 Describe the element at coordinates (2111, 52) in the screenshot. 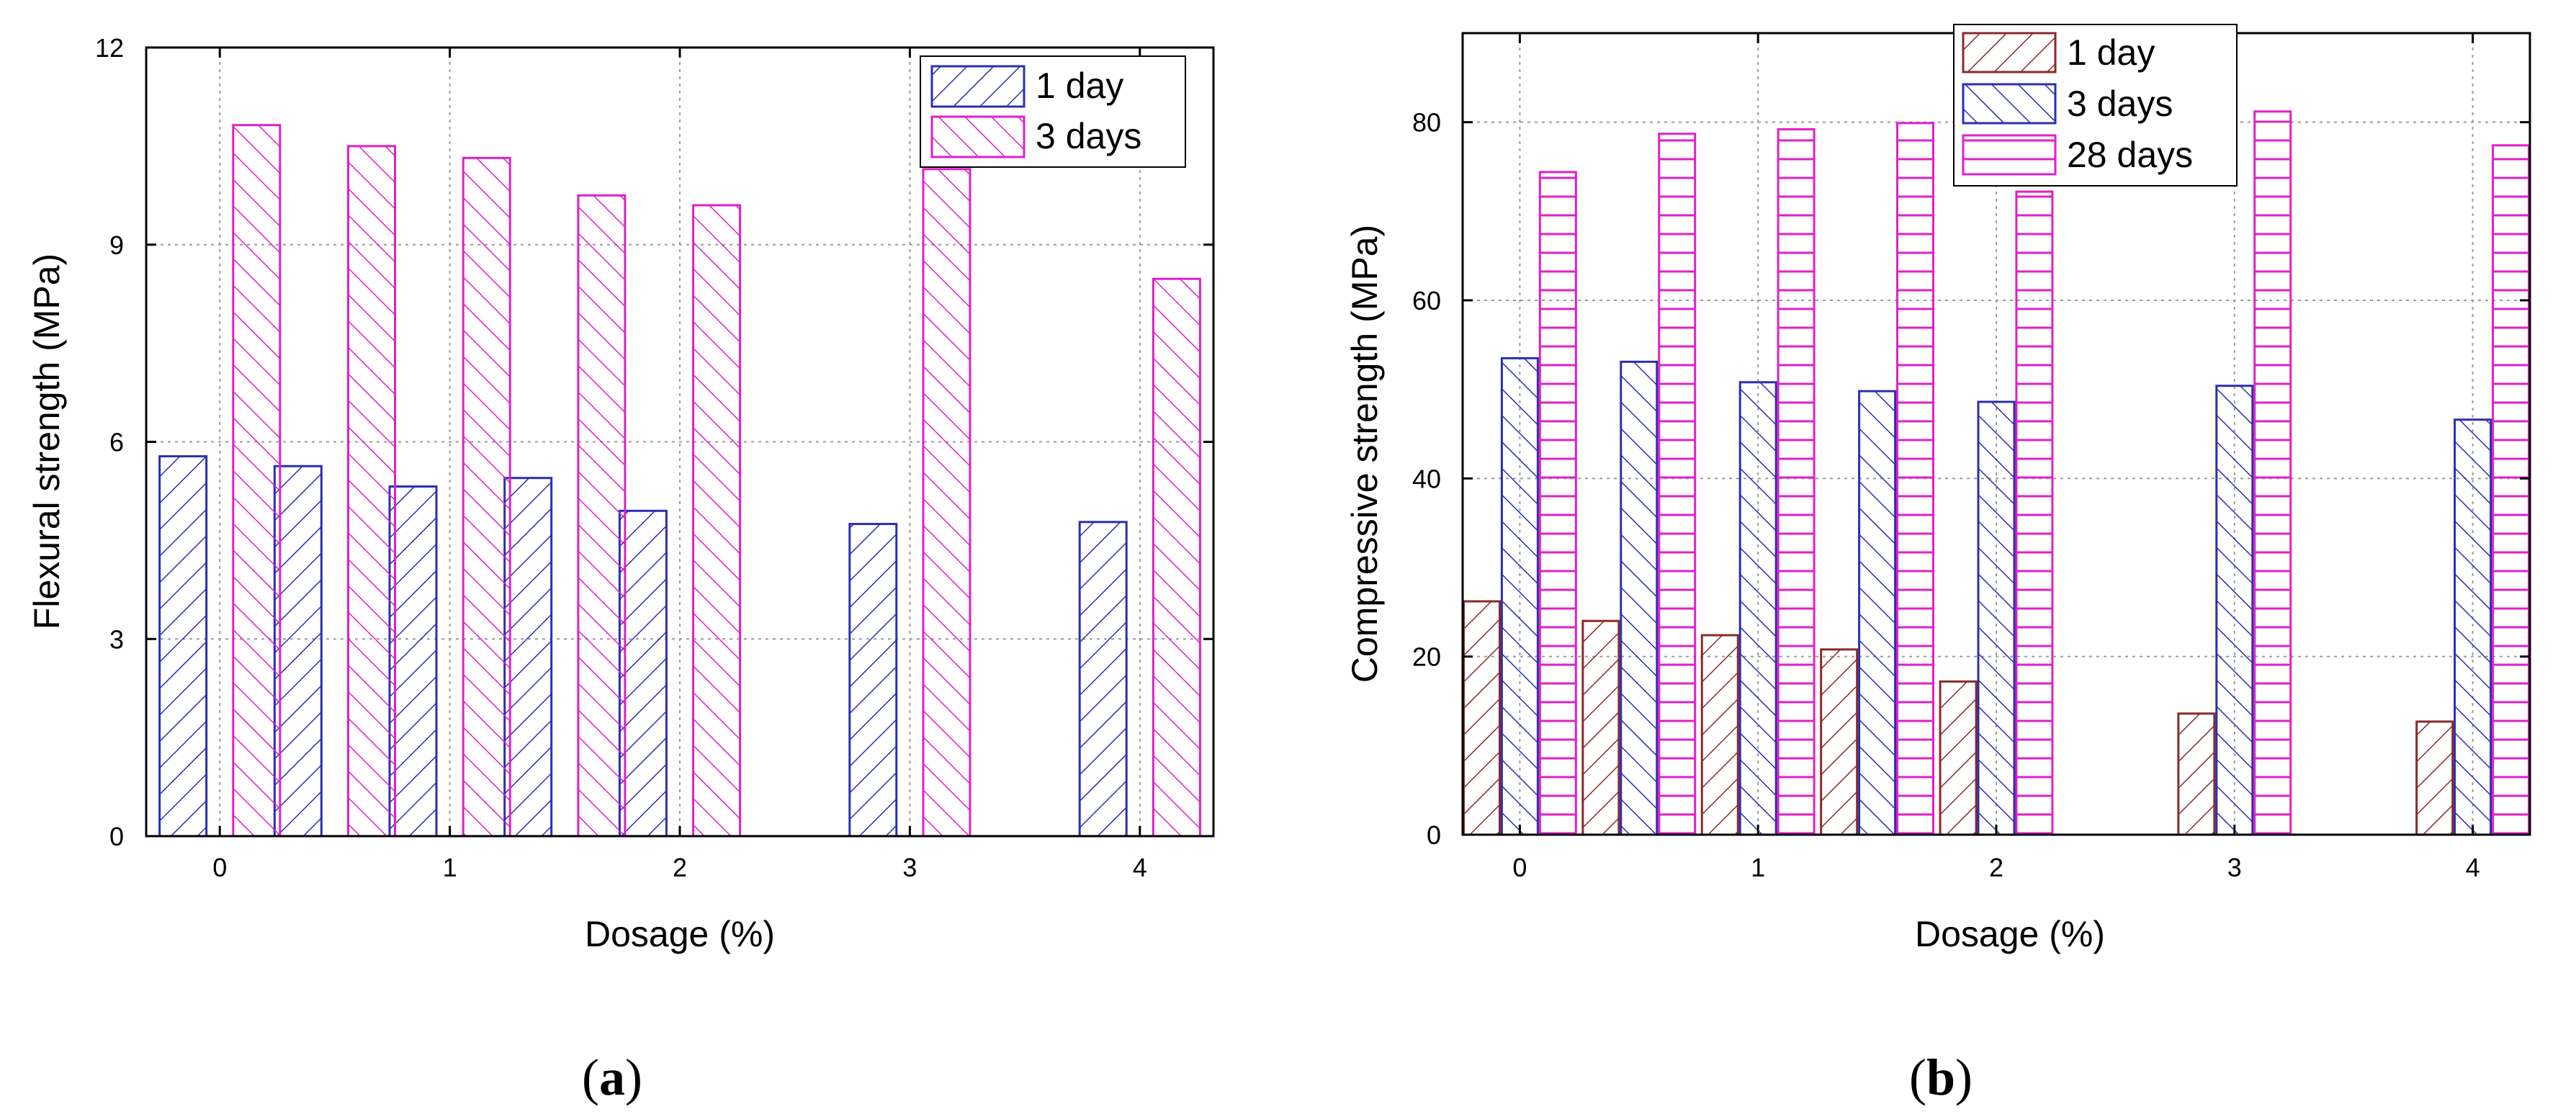

I see `chart-b-legend-label-1day: 1 day` at that location.